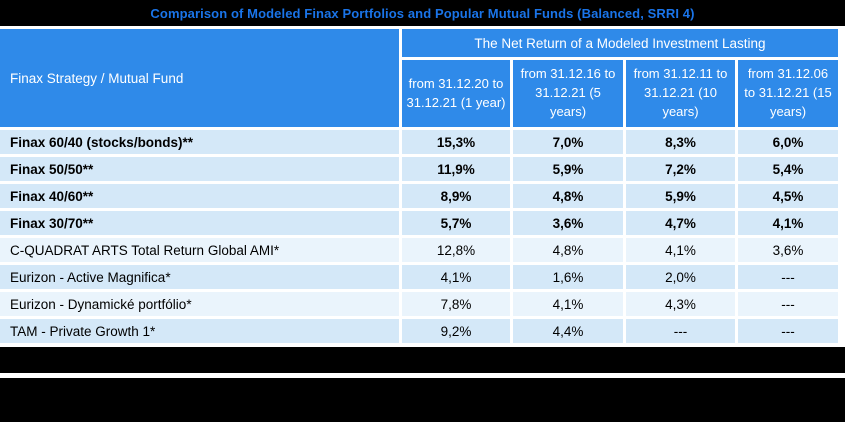 The image size is (845, 422). Describe the element at coordinates (199, 169) in the screenshot. I see `row-name-cell: Finax 50/50**` at that location.